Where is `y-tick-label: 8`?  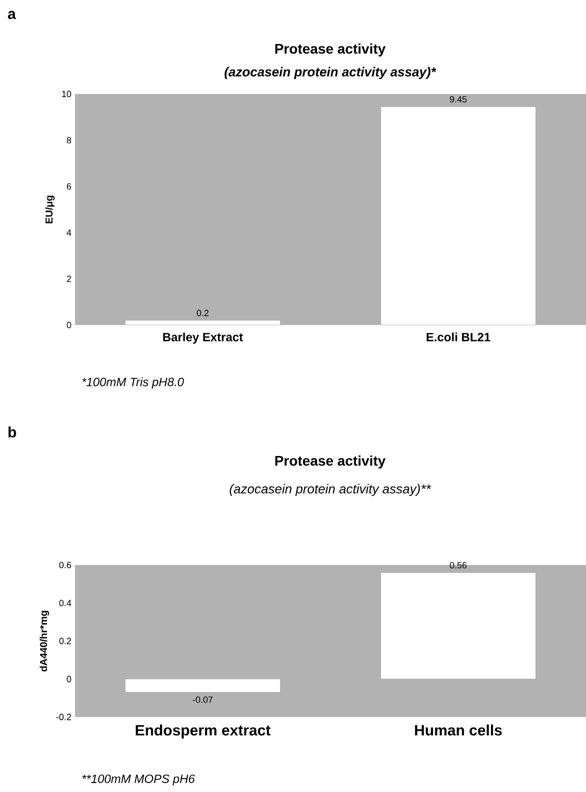
y-tick-label: 8 is located at coordinates (69, 140).